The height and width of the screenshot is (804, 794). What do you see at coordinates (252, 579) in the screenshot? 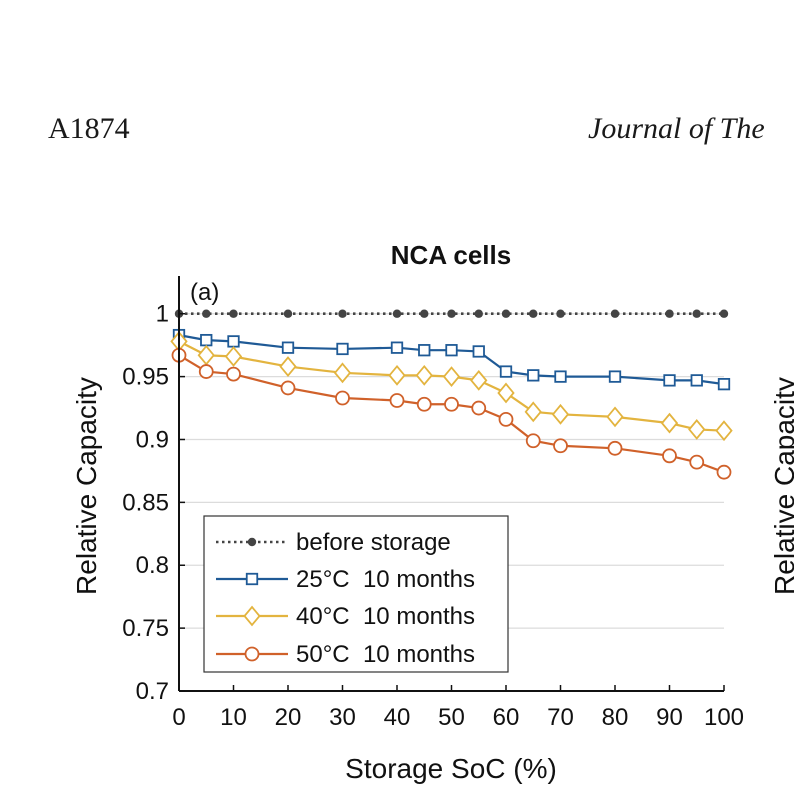
I see `legend-marker-square` at bounding box center [252, 579].